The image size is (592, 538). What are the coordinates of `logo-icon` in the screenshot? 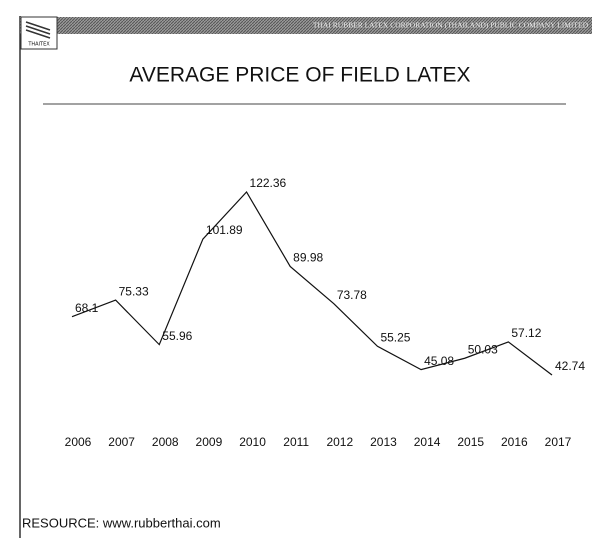 It's located at (38, 30).